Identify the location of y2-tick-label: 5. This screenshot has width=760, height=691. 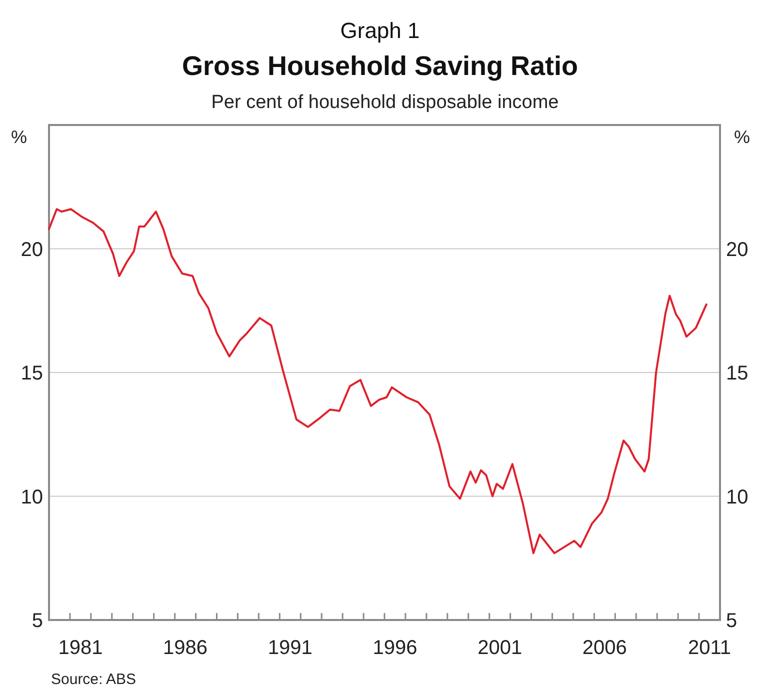
(732, 621).